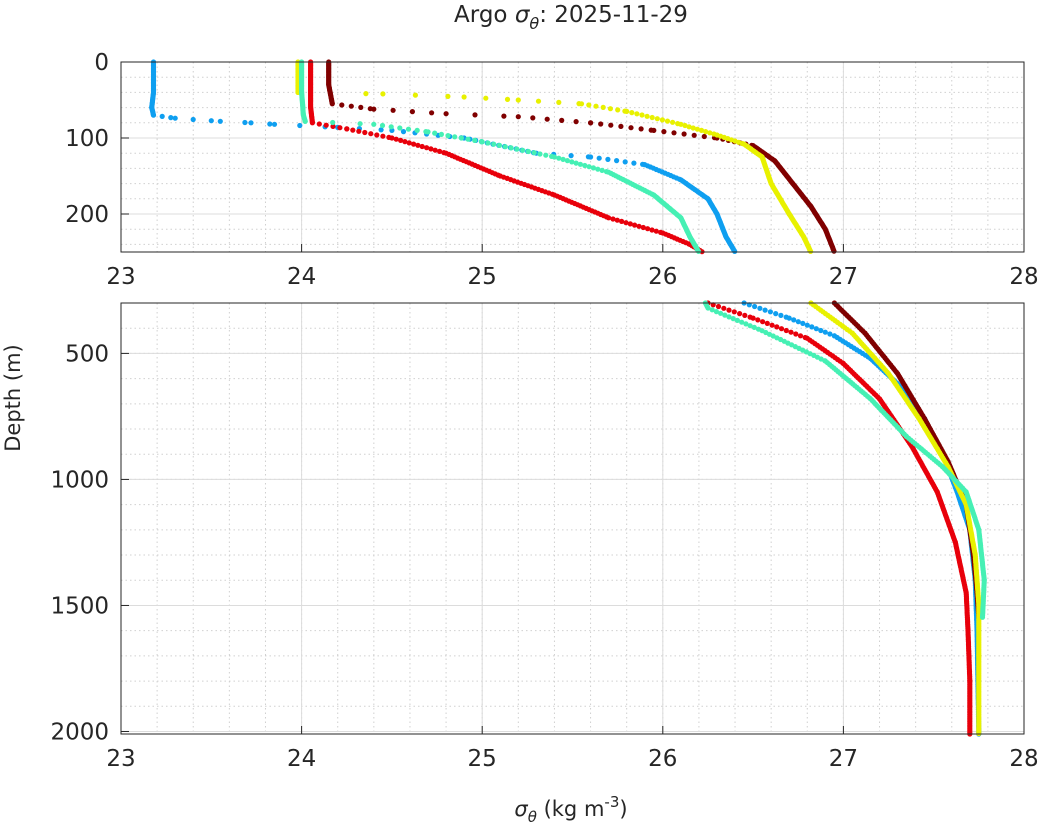 The height and width of the screenshot is (835, 1044). I want to click on y-tick-label: 500, so click(87, 354).